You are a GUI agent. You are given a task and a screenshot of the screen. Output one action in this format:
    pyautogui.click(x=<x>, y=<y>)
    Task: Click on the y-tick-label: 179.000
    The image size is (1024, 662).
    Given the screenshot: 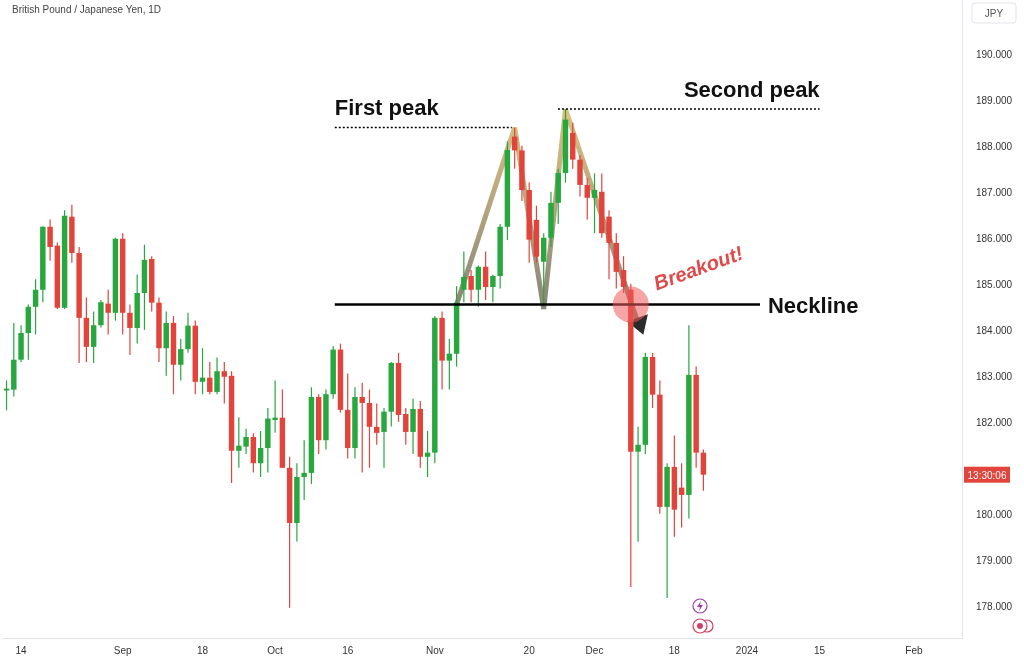 What is the action you would take?
    pyautogui.click(x=994, y=560)
    